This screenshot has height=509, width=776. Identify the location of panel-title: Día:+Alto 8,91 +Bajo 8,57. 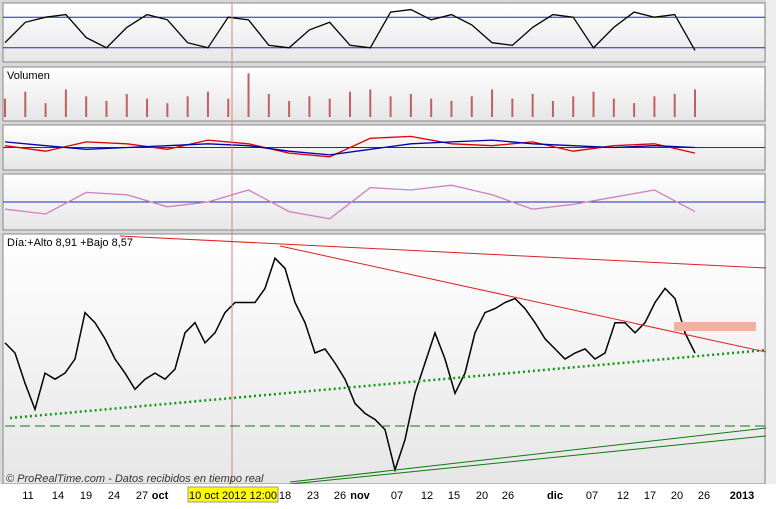
(70, 243).